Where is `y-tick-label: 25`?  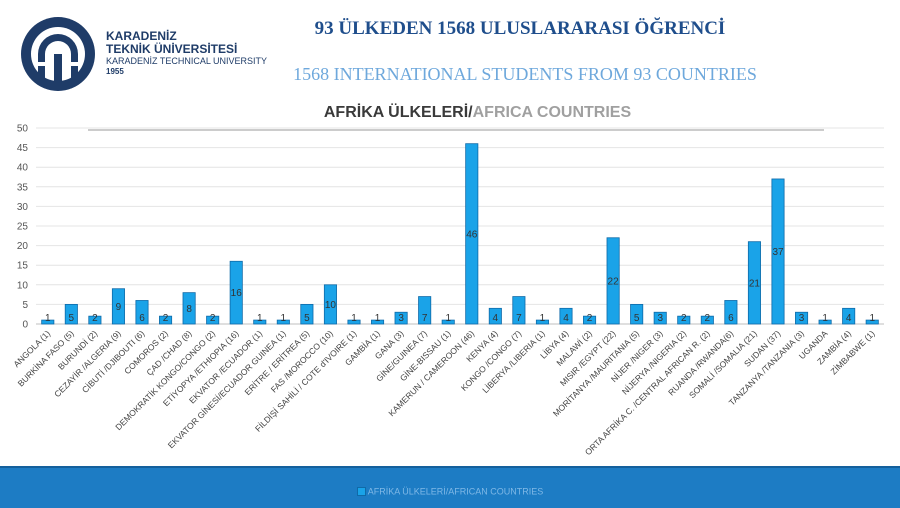
y-tick-label: 25 is located at coordinates (23, 227).